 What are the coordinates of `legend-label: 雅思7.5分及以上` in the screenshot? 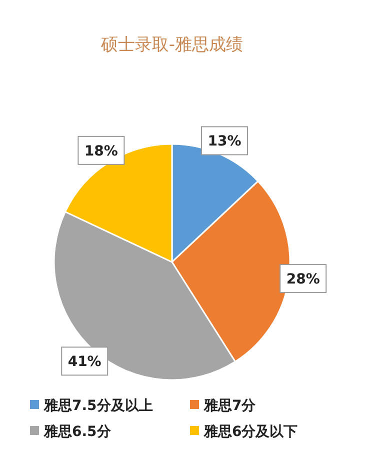 It's located at (98, 406).